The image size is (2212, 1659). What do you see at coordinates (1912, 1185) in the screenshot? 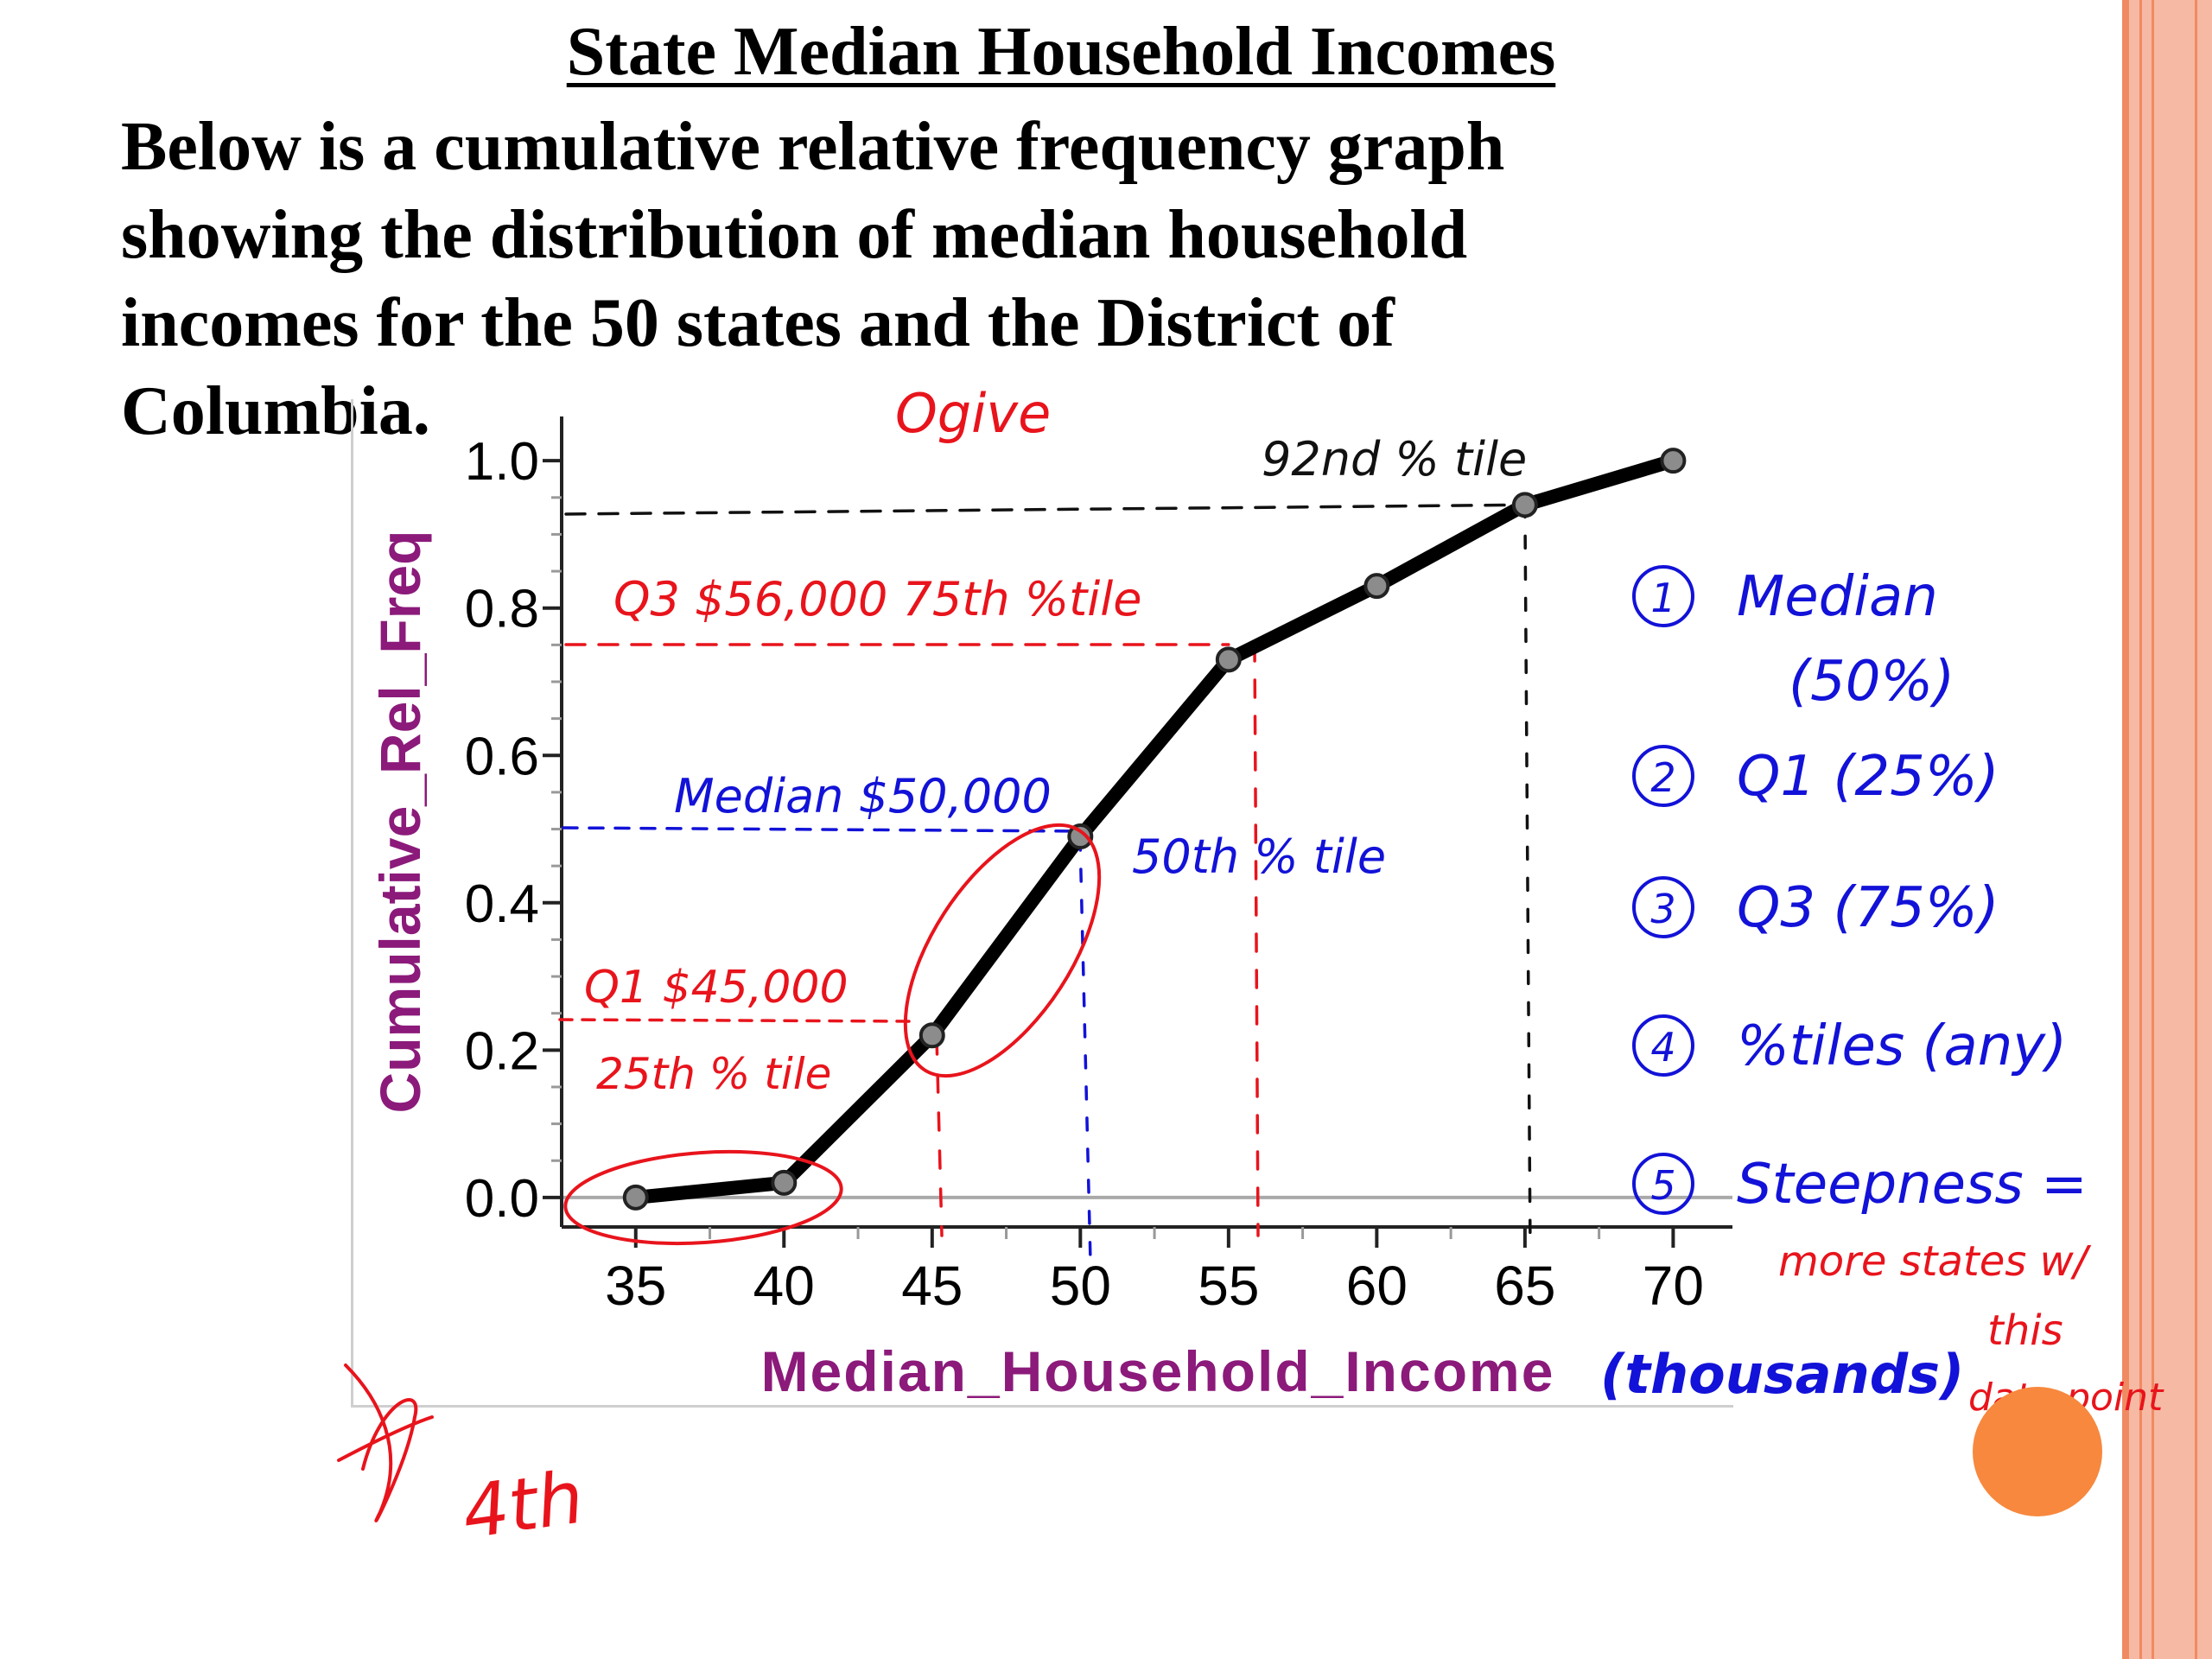
I see `list-item-6: Steepness =` at bounding box center [1912, 1185].